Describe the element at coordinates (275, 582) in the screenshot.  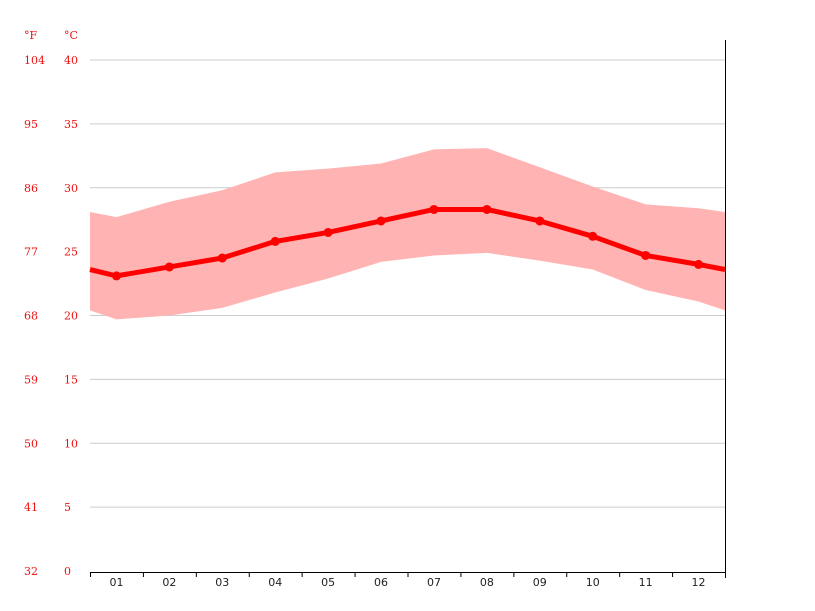
I see `month-label: 04` at that location.